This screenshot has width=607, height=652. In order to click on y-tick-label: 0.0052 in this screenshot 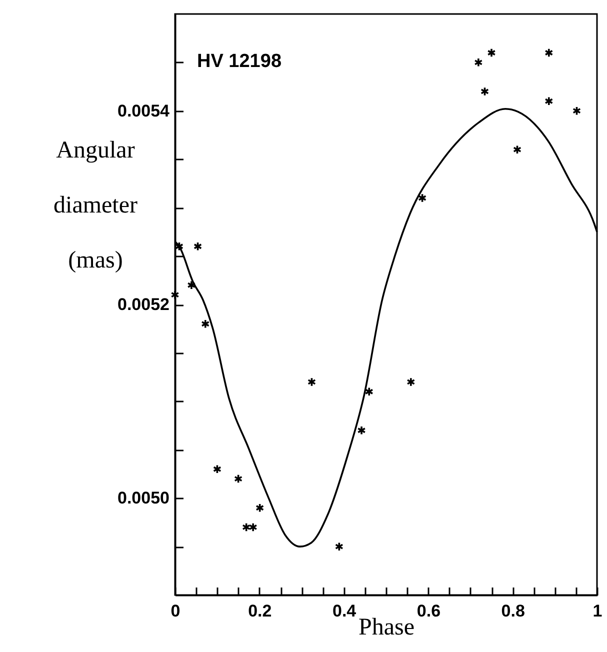, I will do `click(144, 304)`.